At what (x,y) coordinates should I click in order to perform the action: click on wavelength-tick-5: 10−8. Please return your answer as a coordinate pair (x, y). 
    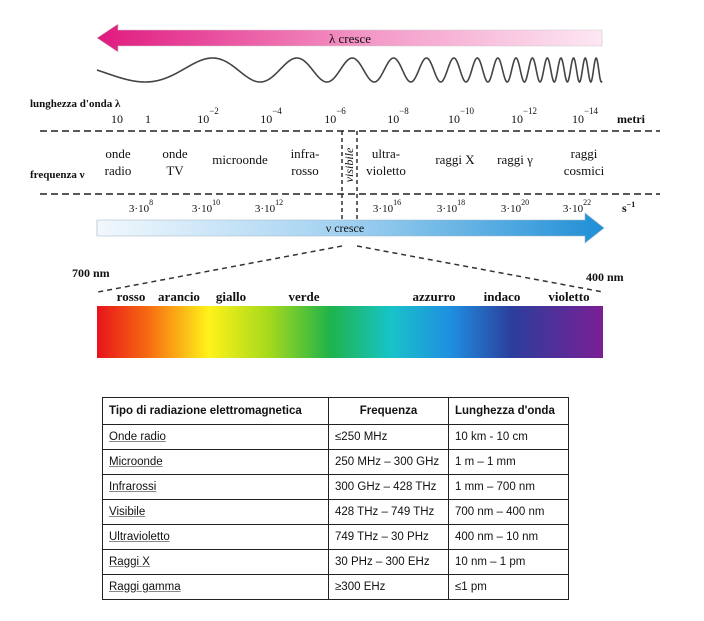
    Looking at the image, I should click on (398, 116).